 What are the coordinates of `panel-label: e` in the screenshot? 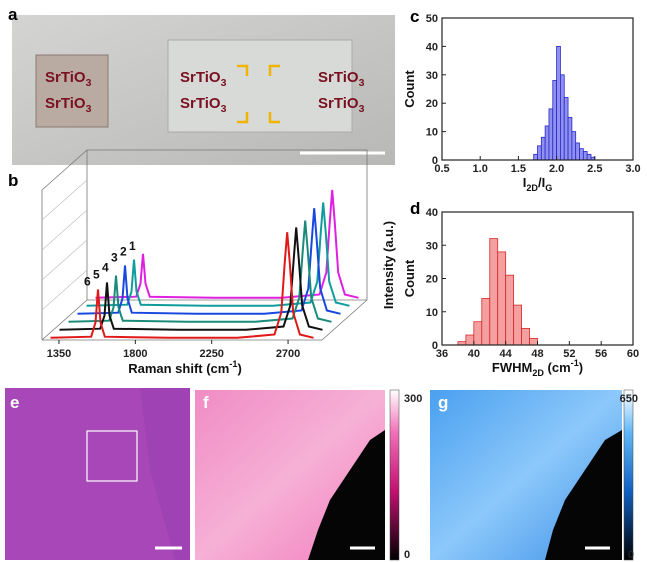 It's located at (14, 402).